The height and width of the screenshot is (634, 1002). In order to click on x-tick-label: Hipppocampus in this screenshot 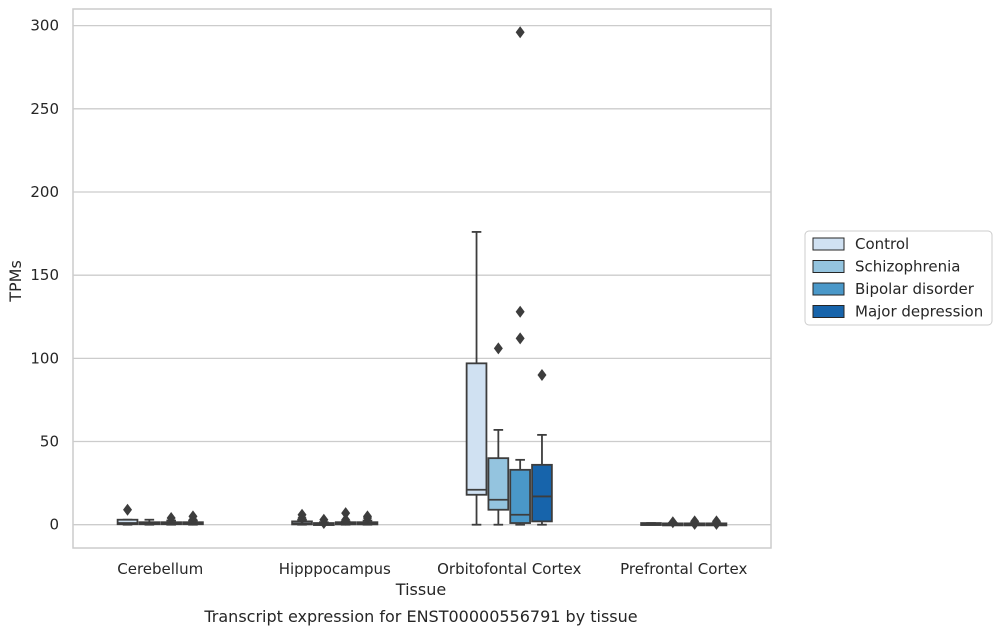, I will do `click(335, 569)`.